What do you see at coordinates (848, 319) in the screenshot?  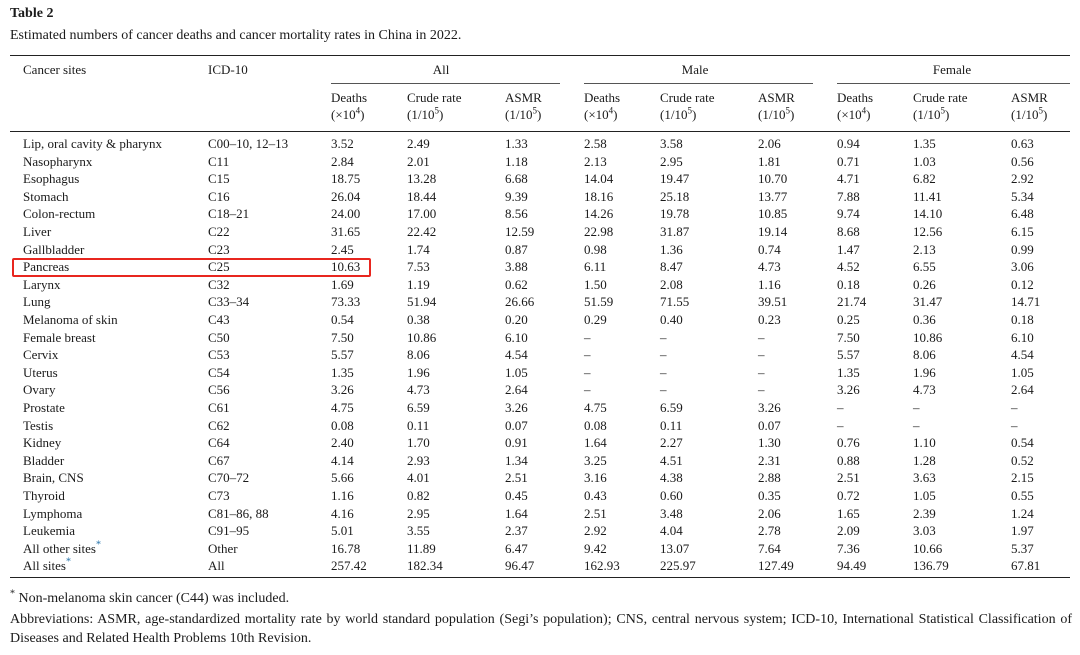 I see `table-cell: 0.25` at bounding box center [848, 319].